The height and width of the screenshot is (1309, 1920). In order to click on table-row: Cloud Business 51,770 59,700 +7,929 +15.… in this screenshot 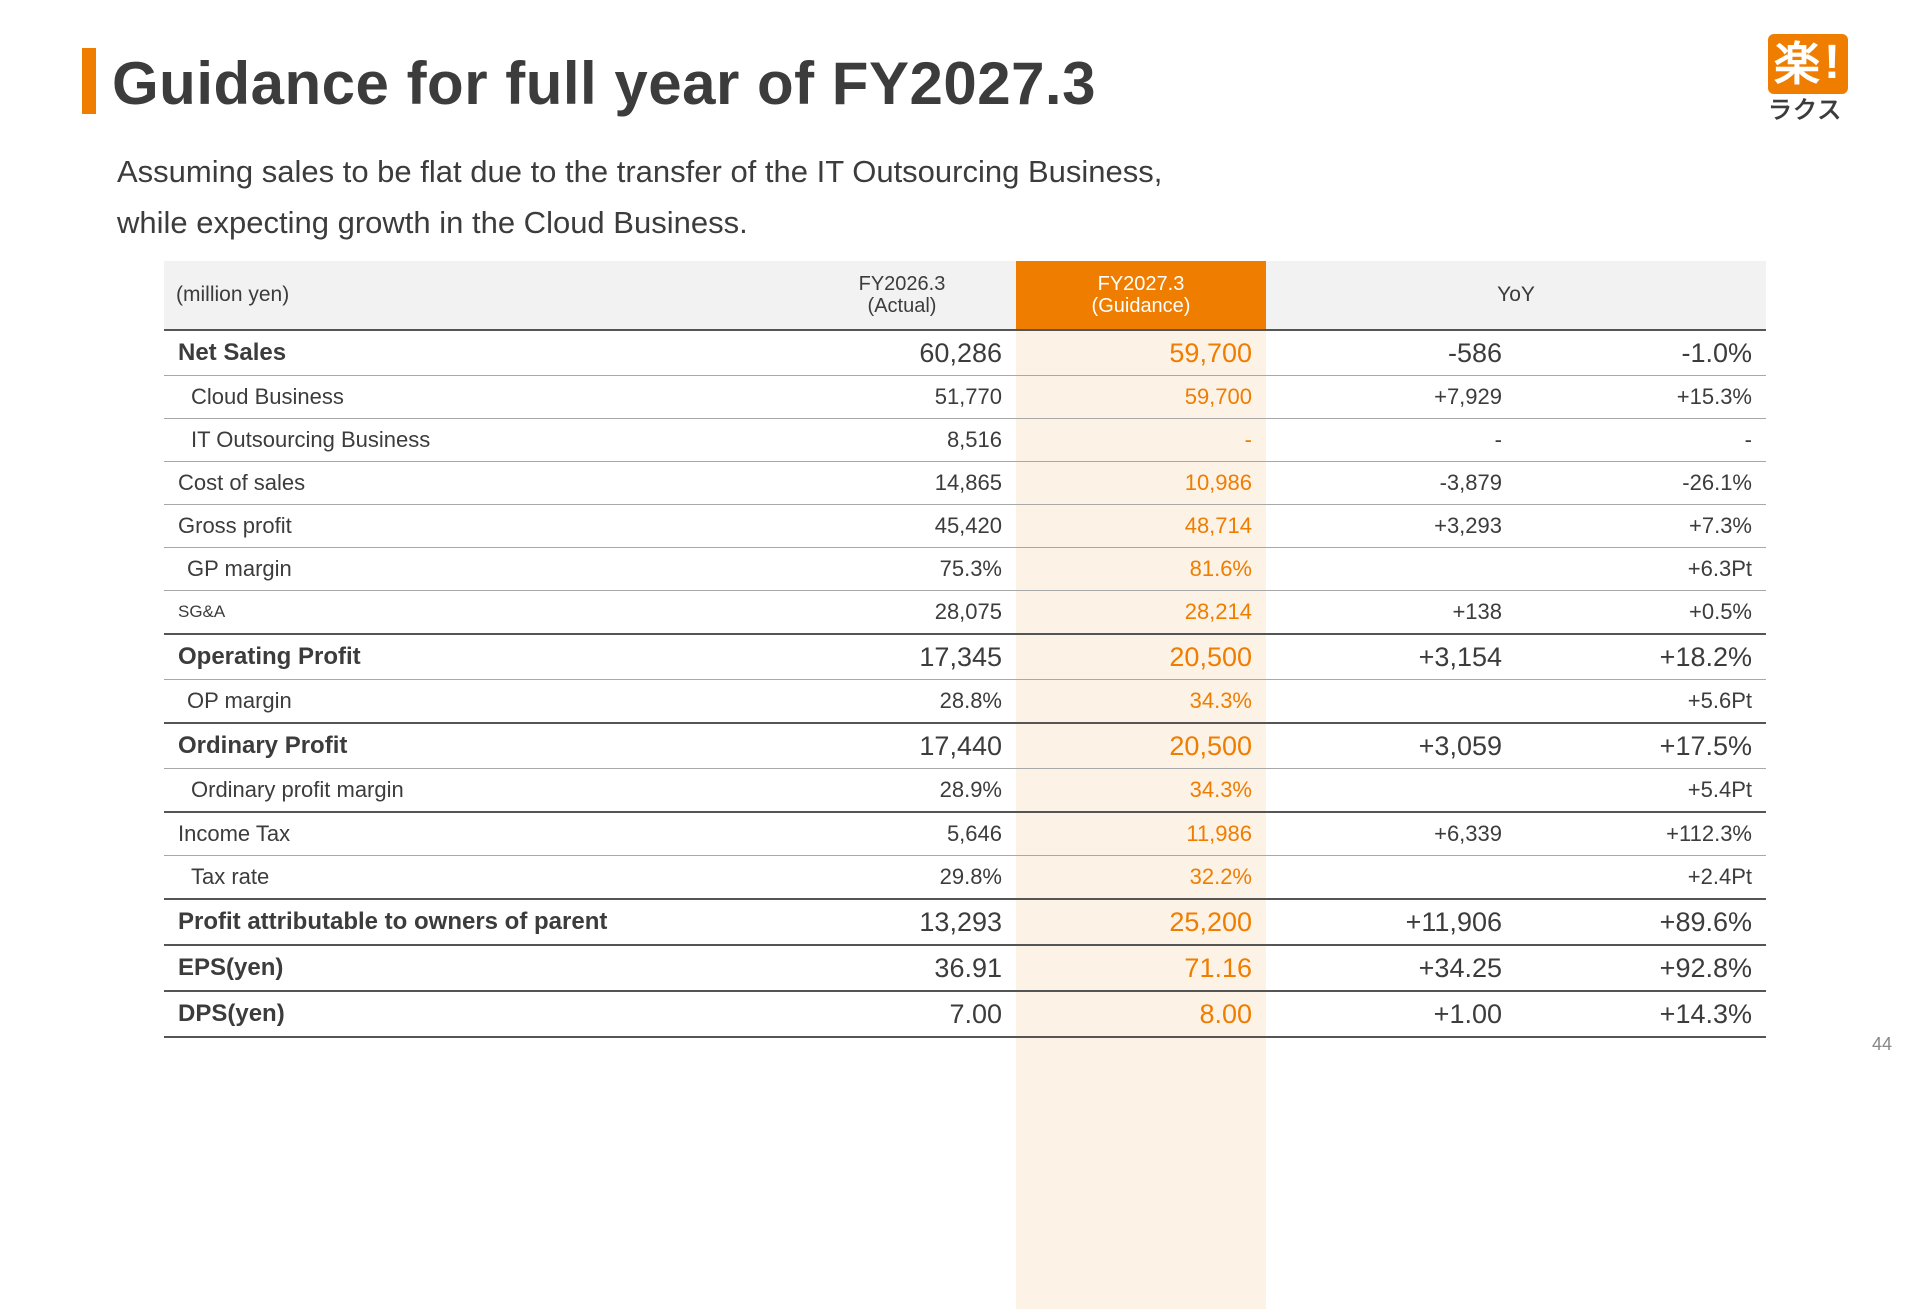, I will do `click(965, 397)`.